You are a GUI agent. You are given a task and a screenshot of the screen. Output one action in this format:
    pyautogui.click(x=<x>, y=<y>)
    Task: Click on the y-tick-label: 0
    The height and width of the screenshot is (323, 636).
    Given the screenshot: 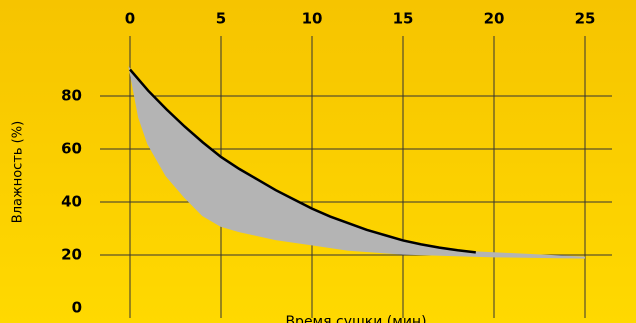 What is the action you would take?
    pyautogui.click(x=77, y=308)
    